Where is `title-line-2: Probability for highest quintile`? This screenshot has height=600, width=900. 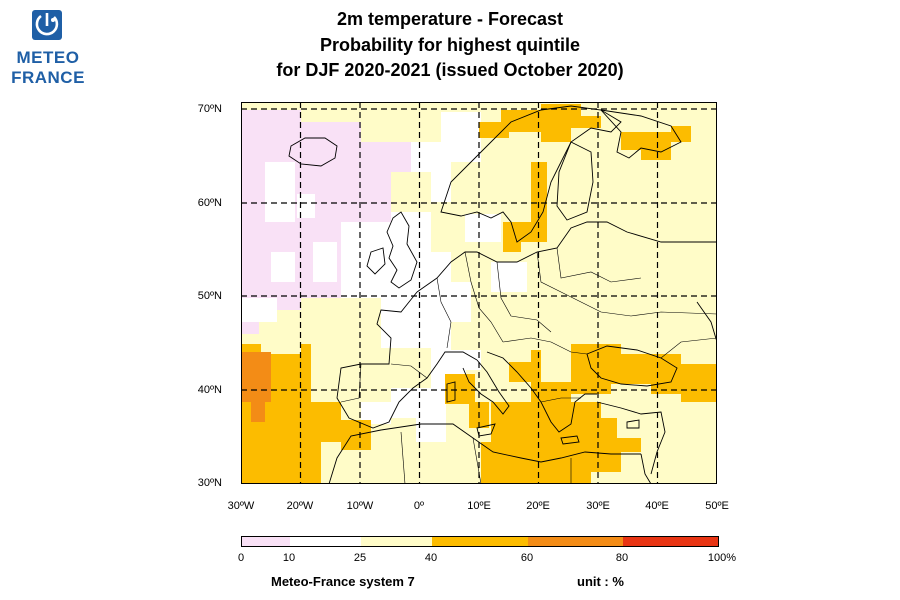 title-line-2: Probability for highest quintile is located at coordinates (449, 45).